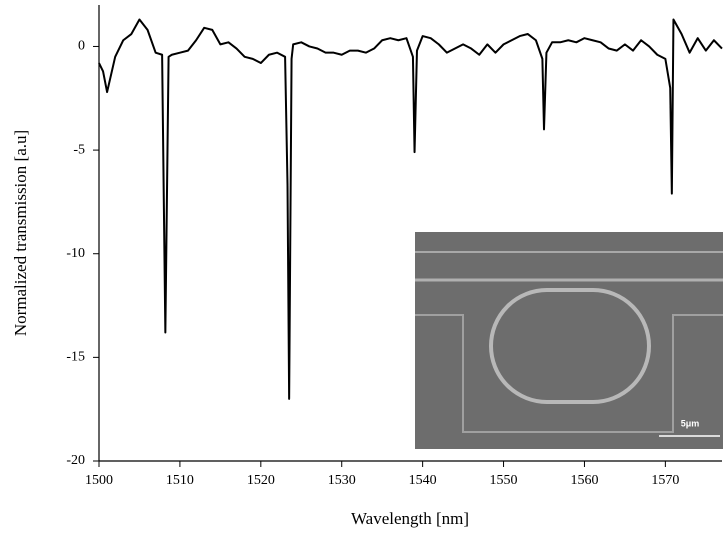  I want to click on x-tick-label: 1500, so click(99, 480).